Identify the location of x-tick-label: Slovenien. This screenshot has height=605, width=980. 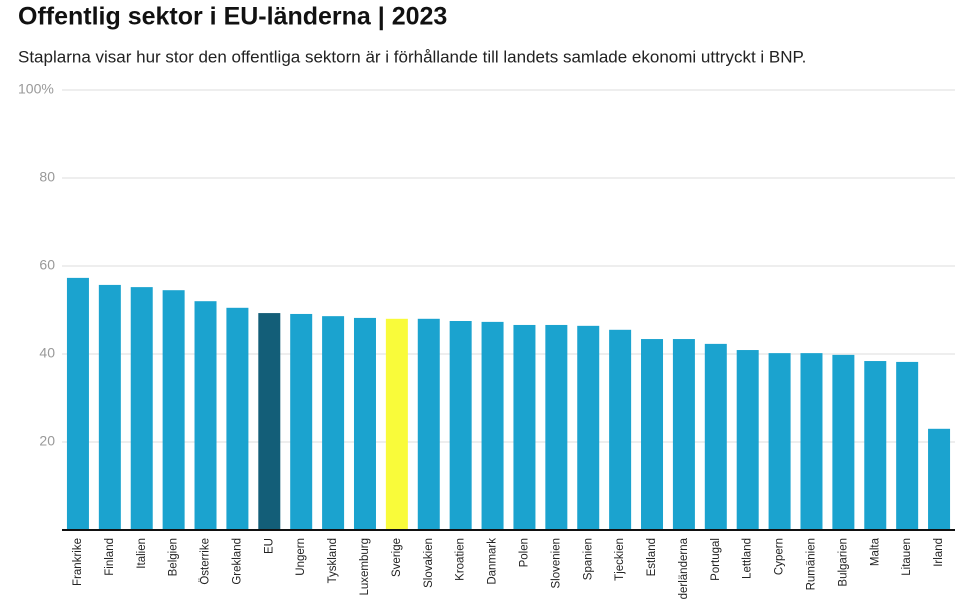
(556, 563).